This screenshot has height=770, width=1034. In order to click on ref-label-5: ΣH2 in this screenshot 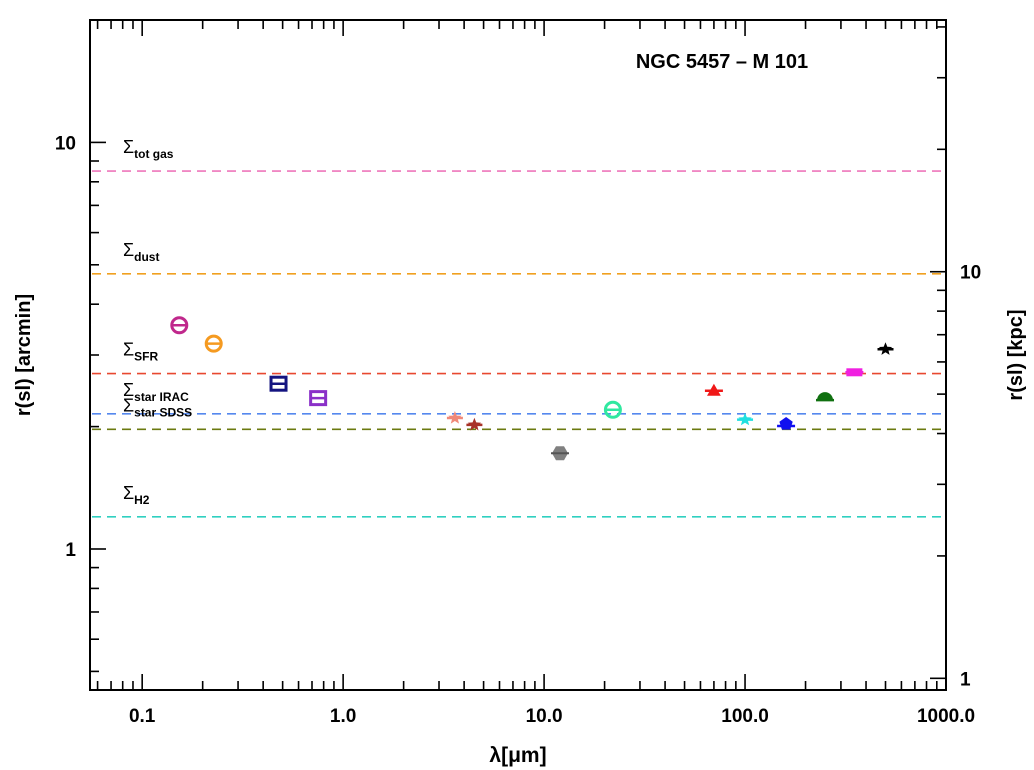, I will do `click(136, 495)`.